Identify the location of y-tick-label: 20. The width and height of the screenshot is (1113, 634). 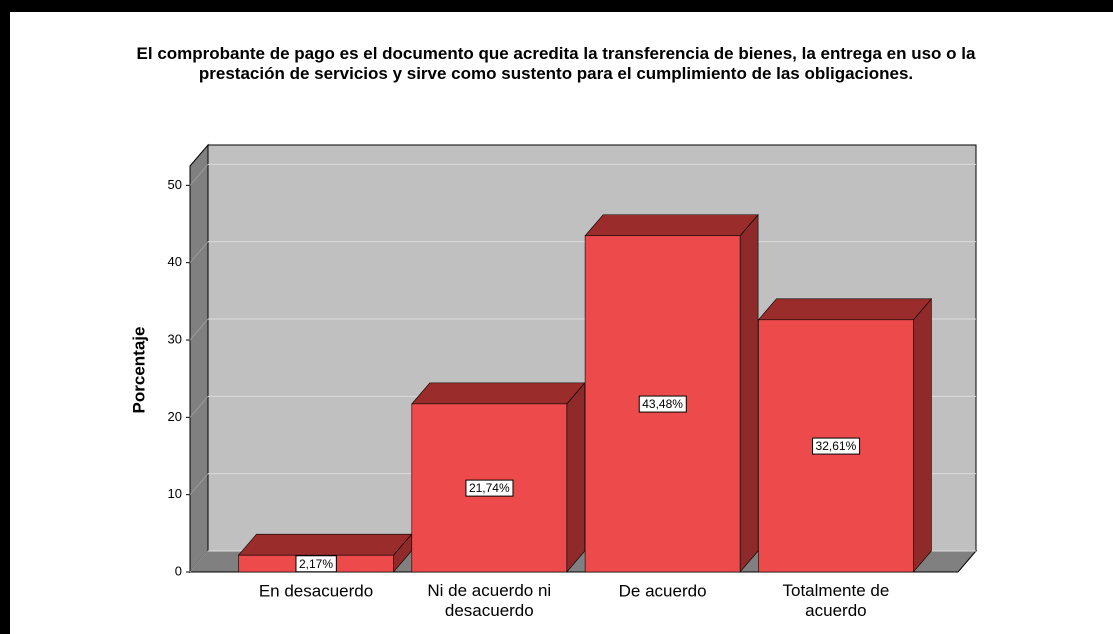
(175, 416).